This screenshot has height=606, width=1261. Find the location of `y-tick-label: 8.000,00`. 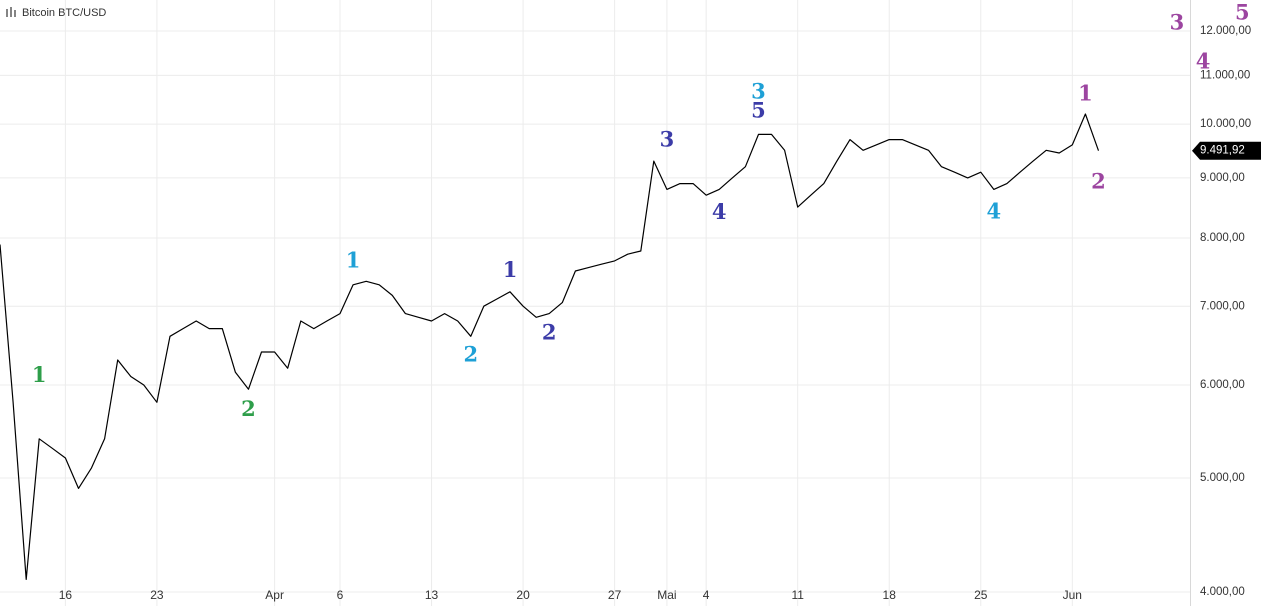

y-tick-label: 8.000,00 is located at coordinates (1222, 238).